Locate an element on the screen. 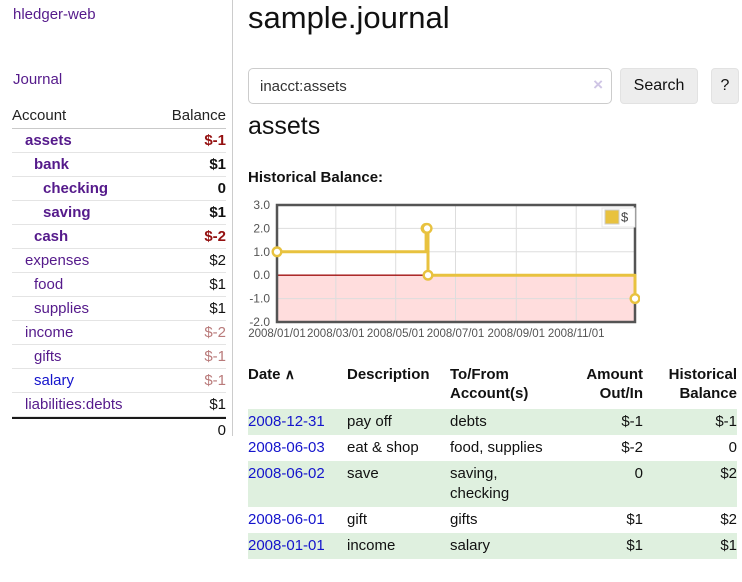 The image size is (742, 582). transaction-row: 2008-12-31 pay off debts $-1 $-1 is located at coordinates (492, 422).